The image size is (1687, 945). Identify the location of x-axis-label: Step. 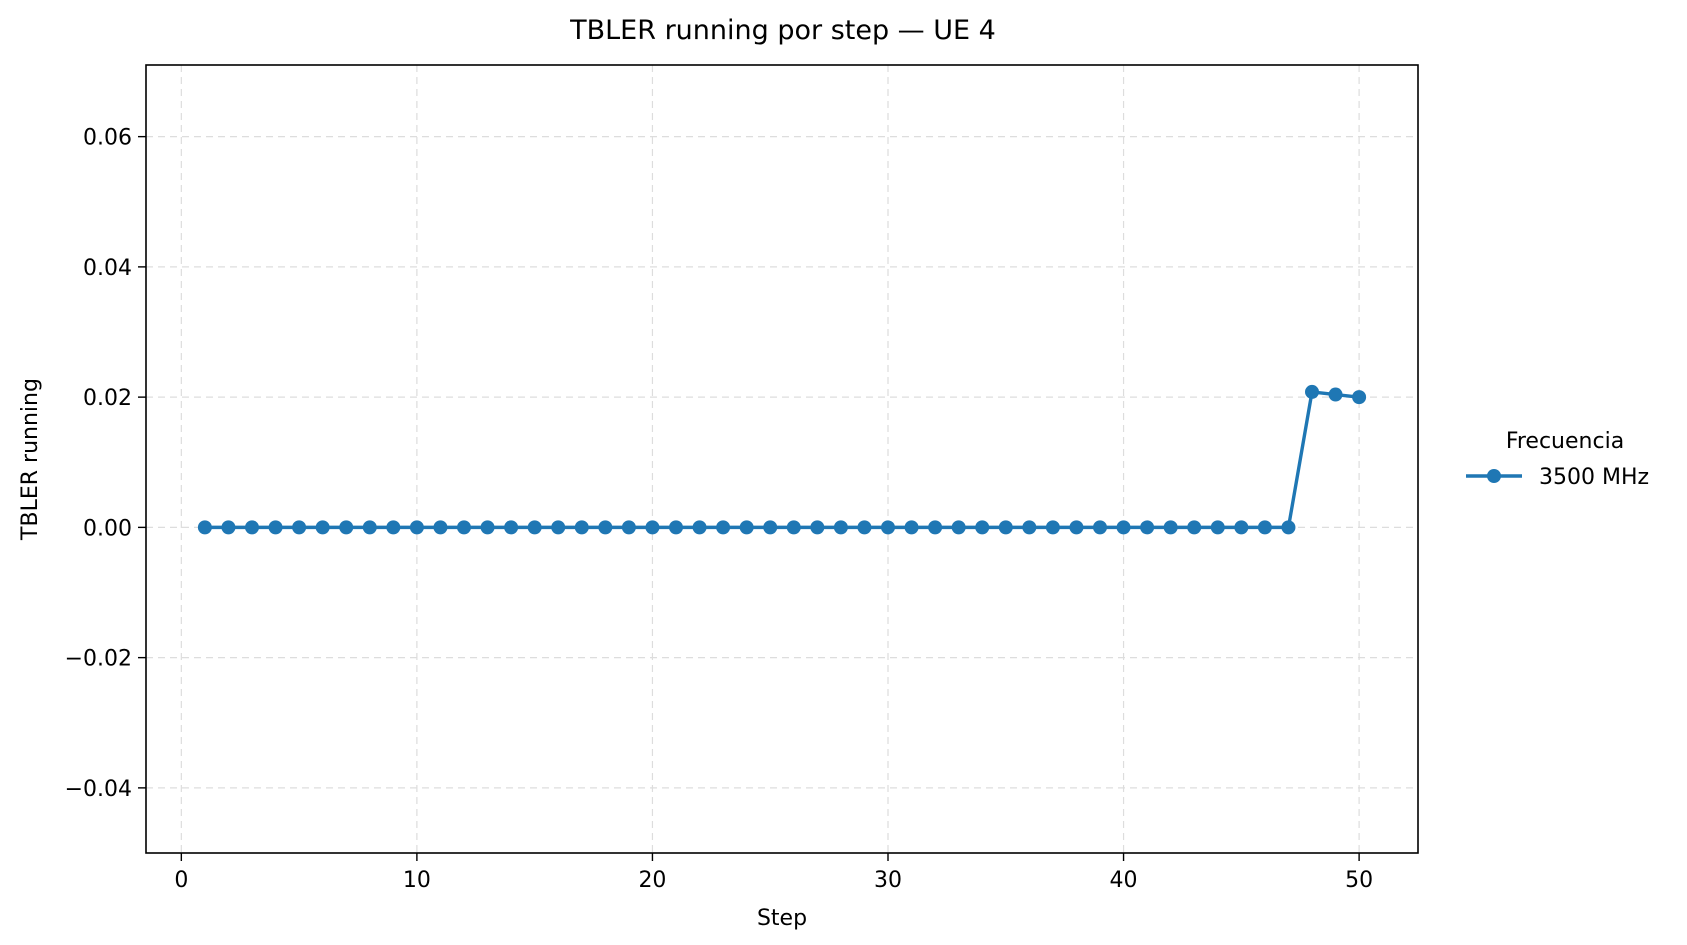
(782, 918).